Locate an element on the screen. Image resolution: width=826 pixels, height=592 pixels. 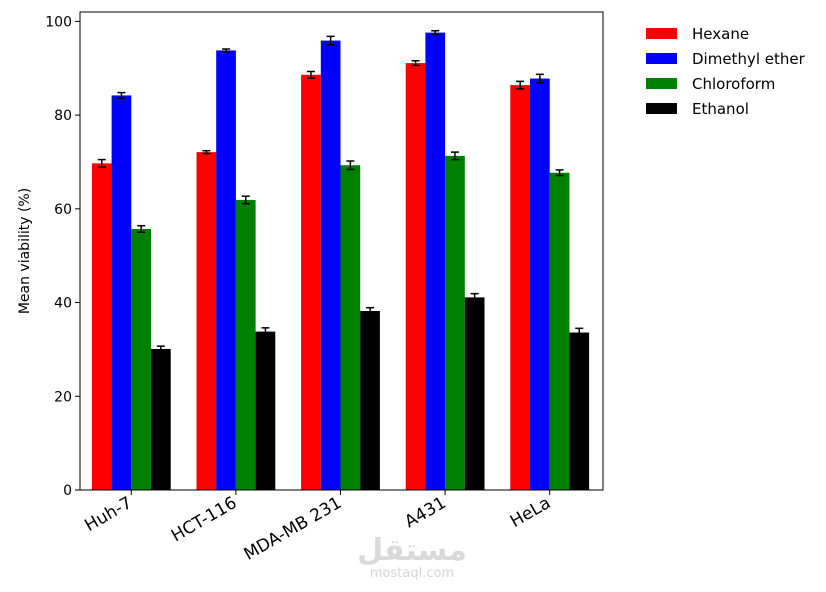
y-tick-label: 0 is located at coordinates (67, 491).